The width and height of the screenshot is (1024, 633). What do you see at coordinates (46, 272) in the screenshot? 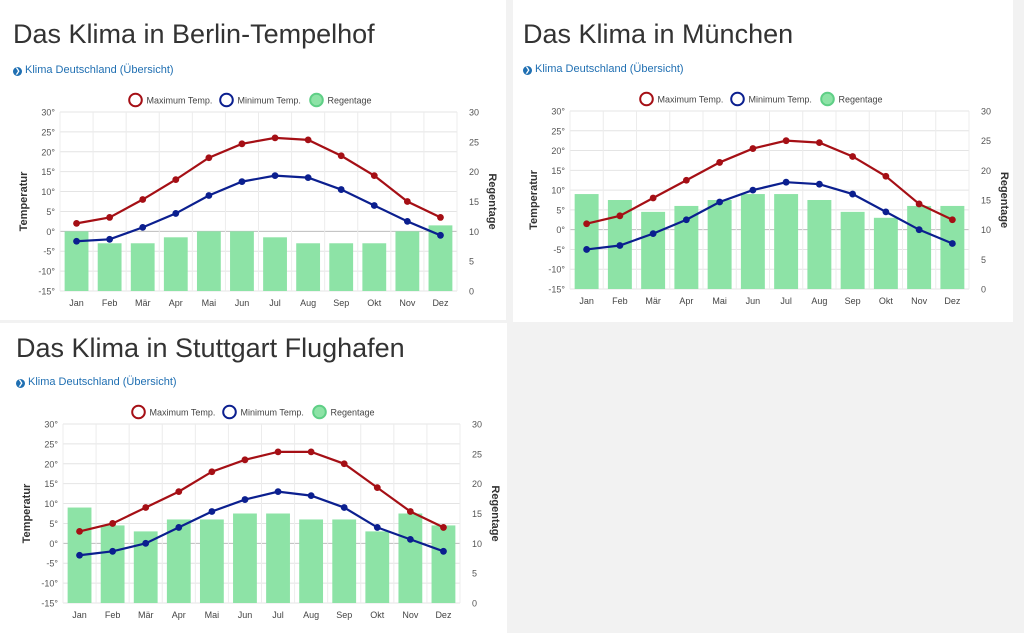
I see `y-tick-label: -10°` at bounding box center [46, 272].